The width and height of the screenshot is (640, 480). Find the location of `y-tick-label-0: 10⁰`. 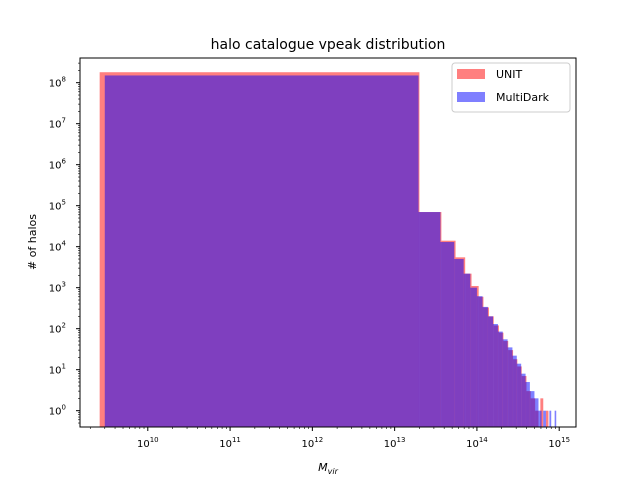

y-tick-label-0: 10⁰ is located at coordinates (57, 411).